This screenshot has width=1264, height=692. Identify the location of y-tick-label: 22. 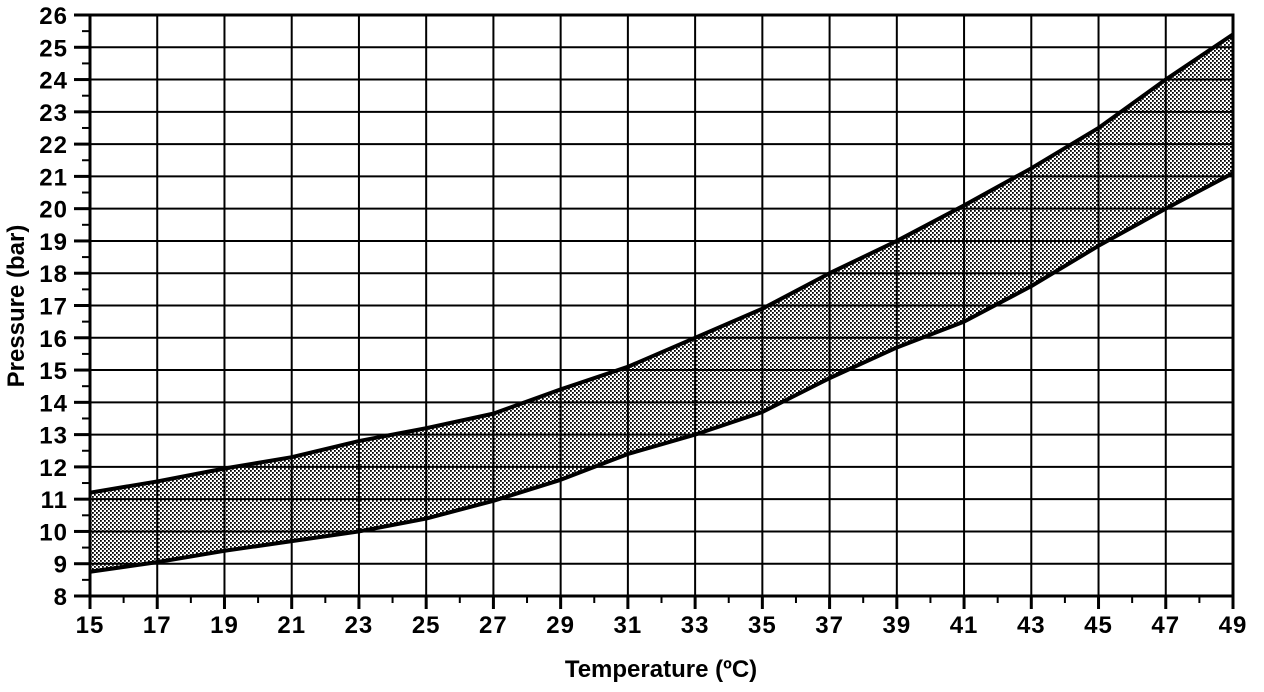
(53, 145).